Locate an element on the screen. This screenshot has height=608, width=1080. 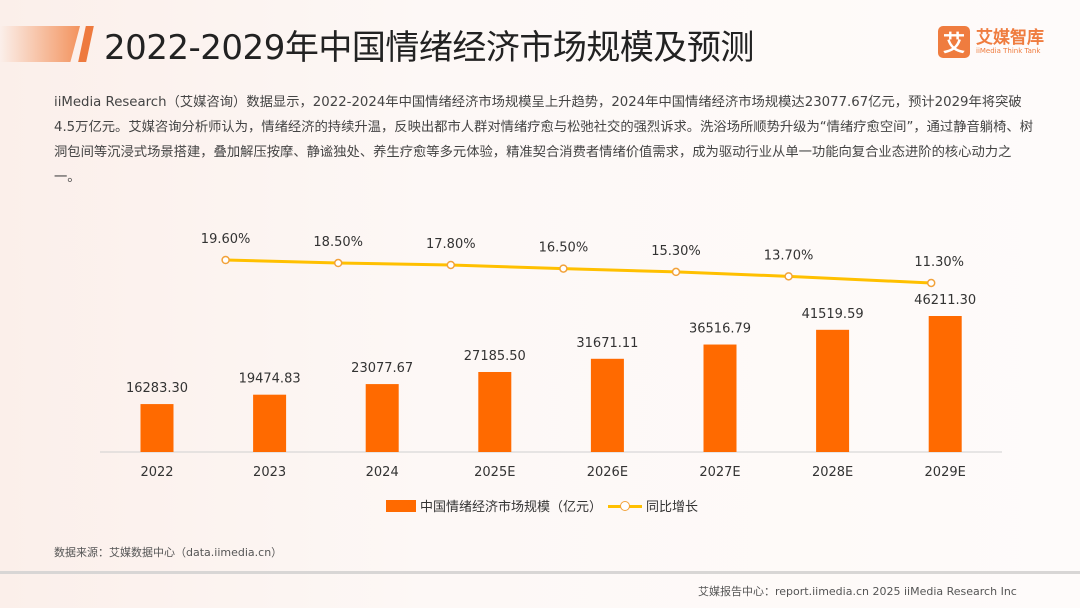
bar-value-label: 27185.50 is located at coordinates (495, 356).